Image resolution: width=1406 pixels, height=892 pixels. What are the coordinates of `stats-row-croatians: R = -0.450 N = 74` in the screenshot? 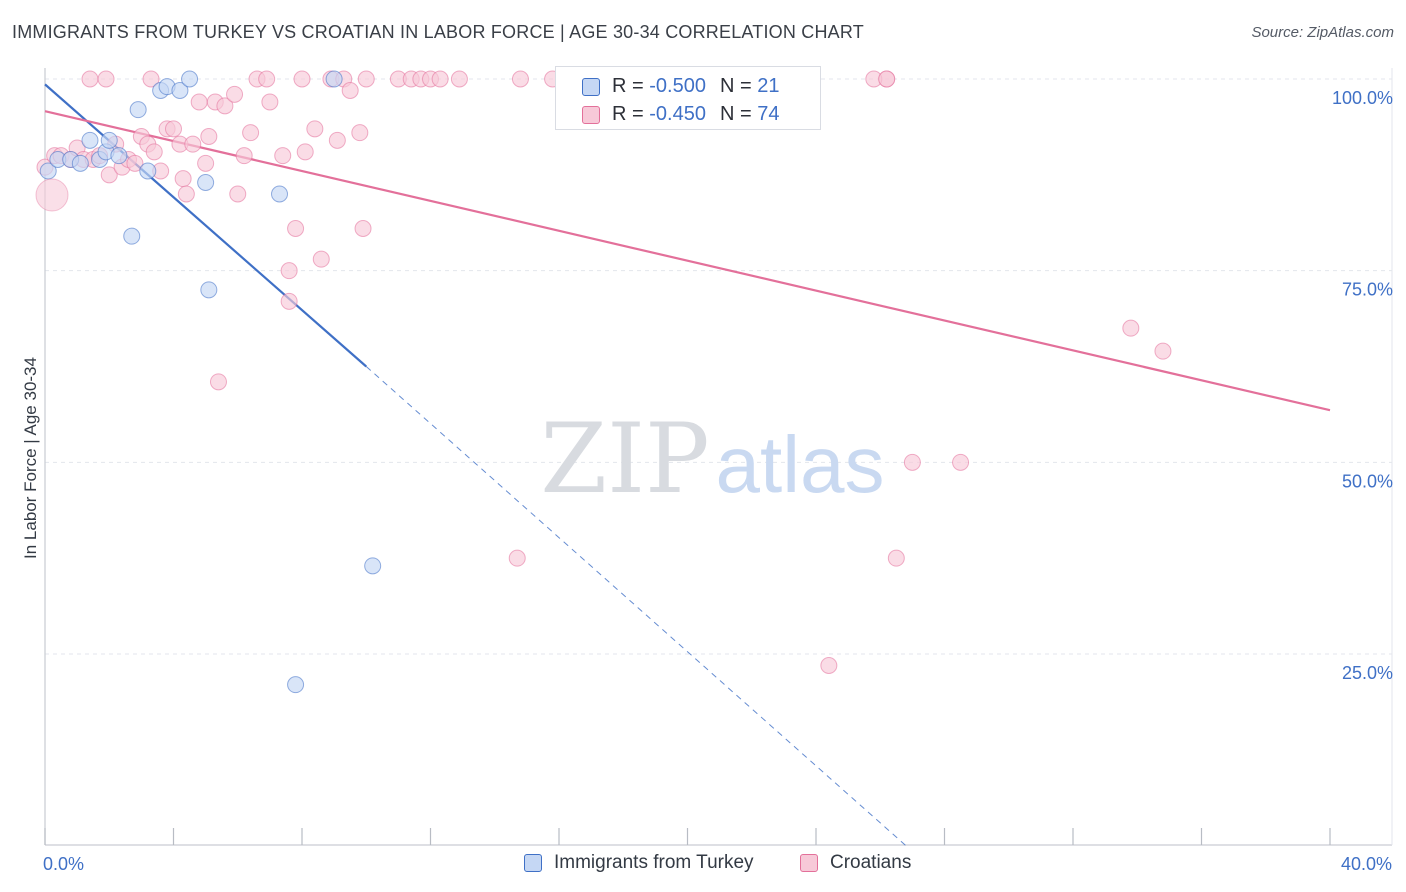 It's located at (680, 114).